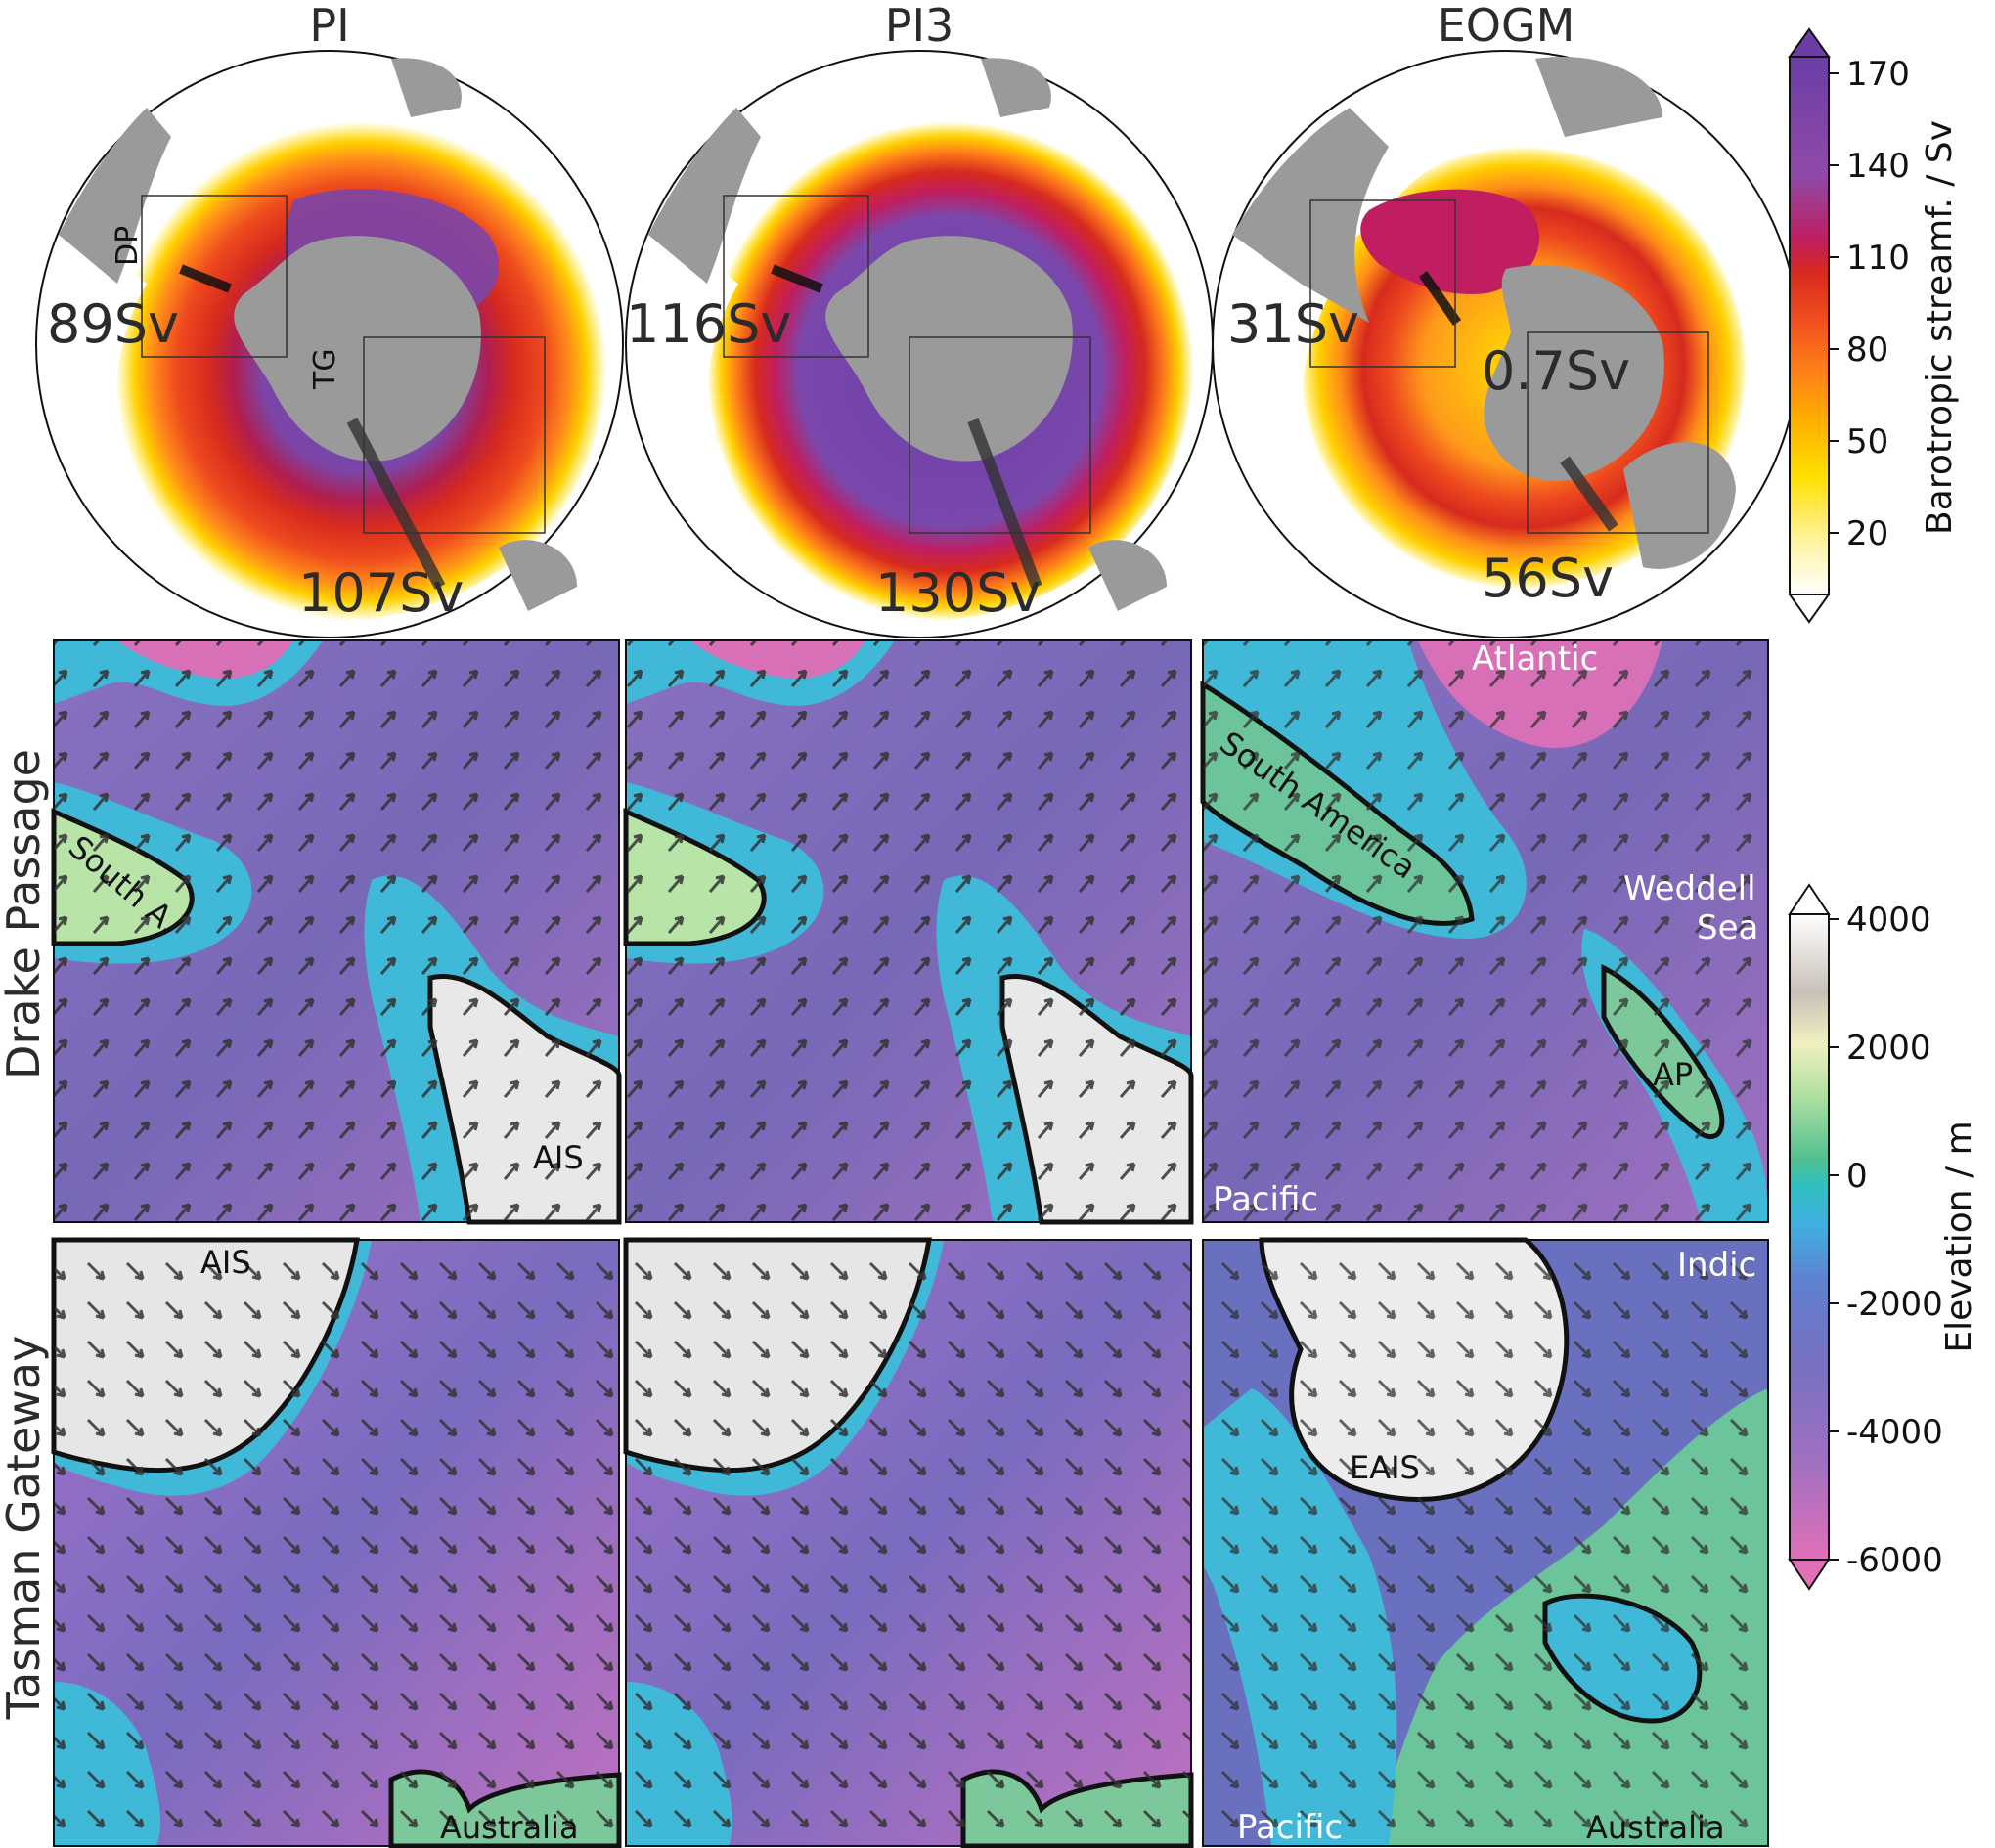  What do you see at coordinates (113, 324) in the screenshot?
I see `dp-transport-pi: 89Sv` at bounding box center [113, 324].